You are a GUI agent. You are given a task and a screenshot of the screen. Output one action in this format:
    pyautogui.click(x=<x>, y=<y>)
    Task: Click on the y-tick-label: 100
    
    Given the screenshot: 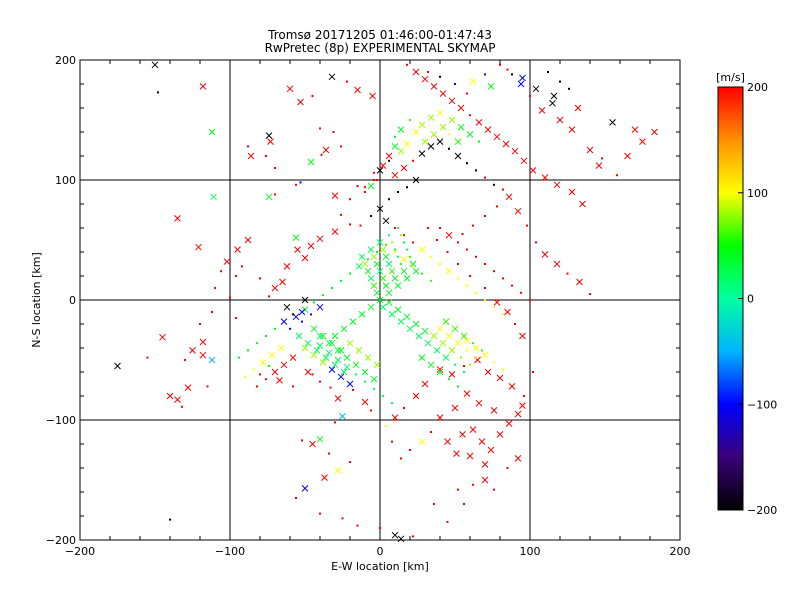 What is the action you would take?
    pyautogui.click(x=65, y=180)
    